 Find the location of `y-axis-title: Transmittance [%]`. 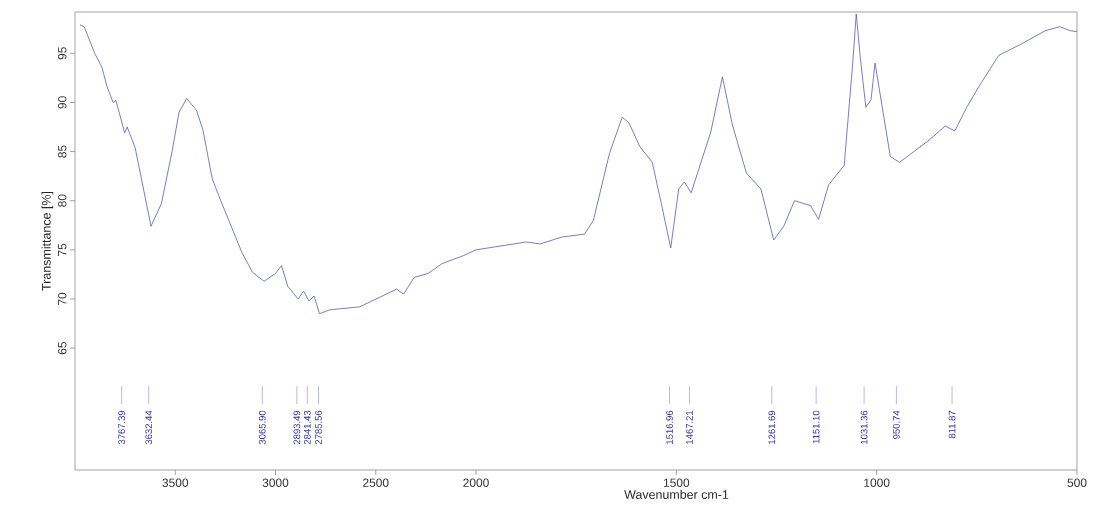

y-axis-title: Transmittance [%] is located at coordinates (47, 241).